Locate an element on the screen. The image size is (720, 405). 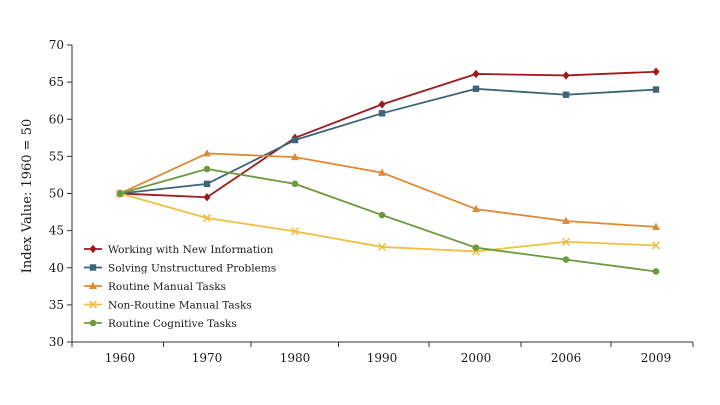
y-tick-label: 65 is located at coordinates (56, 82).